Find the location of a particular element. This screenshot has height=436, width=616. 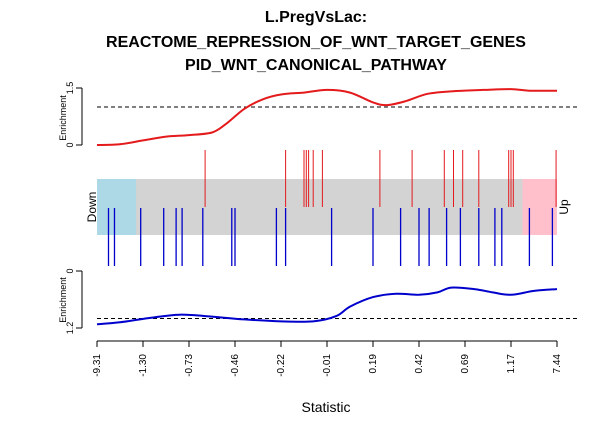

up-enrichment-curve is located at coordinates (327, 117).